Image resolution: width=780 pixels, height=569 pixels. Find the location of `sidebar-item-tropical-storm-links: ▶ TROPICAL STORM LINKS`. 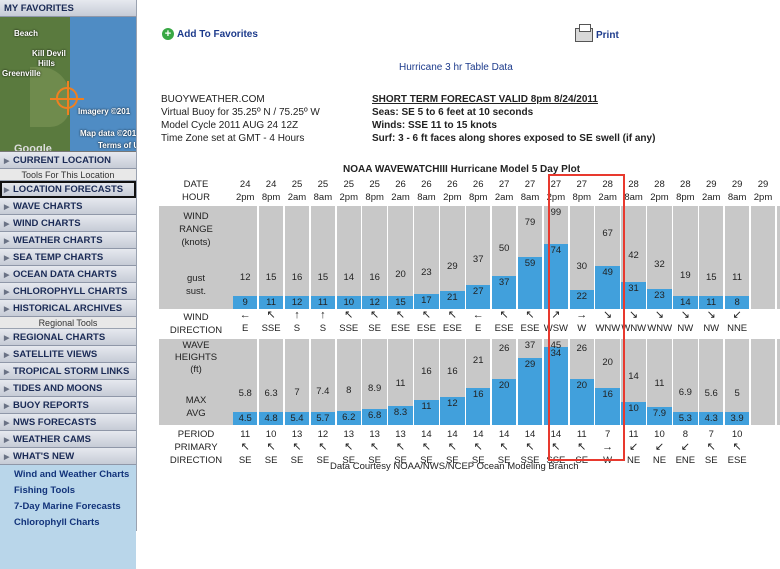

sidebar-item-tropical-storm-links: ▶ TROPICAL STORM LINKS is located at coordinates (68, 371).